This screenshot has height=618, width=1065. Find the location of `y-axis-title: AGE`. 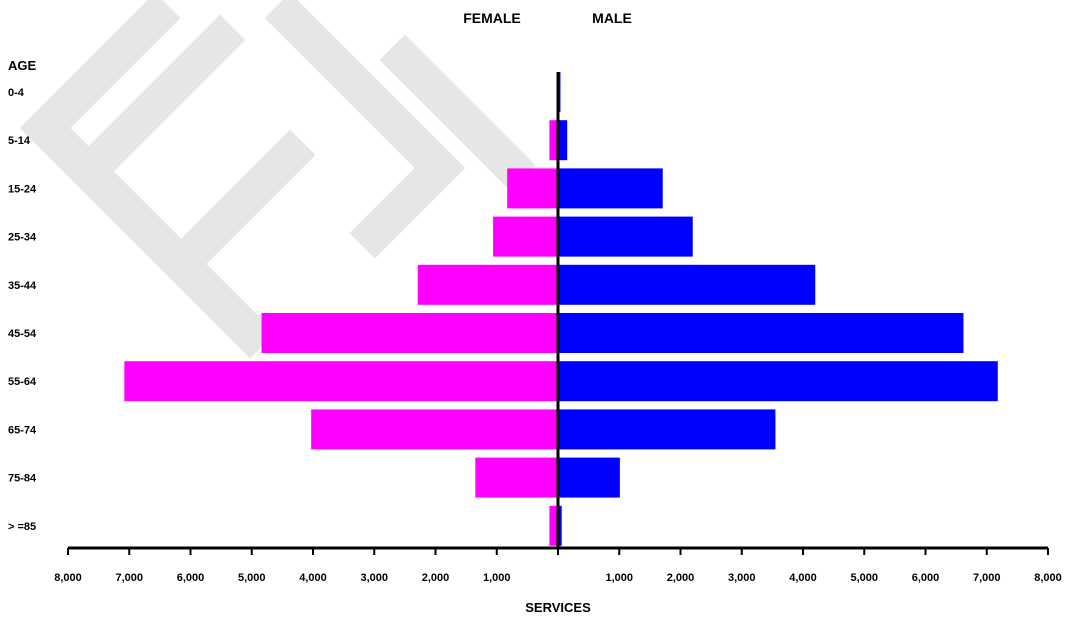

y-axis-title: AGE is located at coordinates (22, 65).